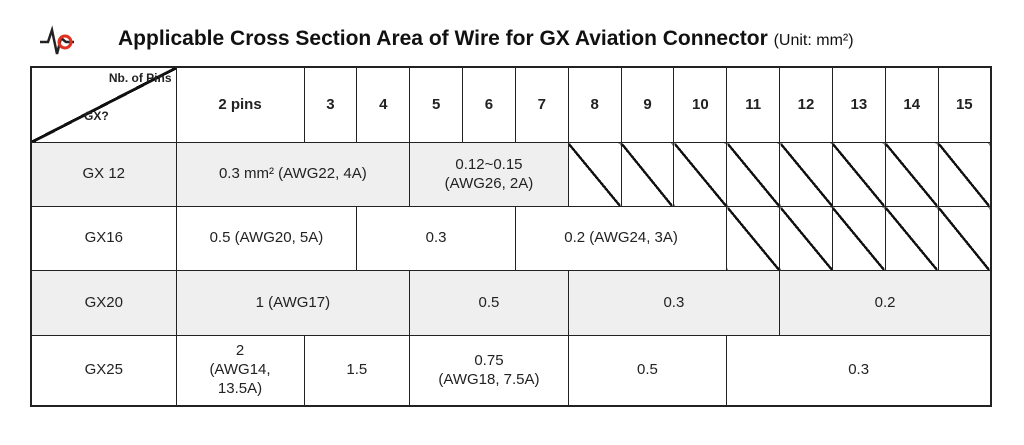 The height and width of the screenshot is (445, 1024). What do you see at coordinates (240, 104) in the screenshot?
I see `column-header: 2 pins` at bounding box center [240, 104].